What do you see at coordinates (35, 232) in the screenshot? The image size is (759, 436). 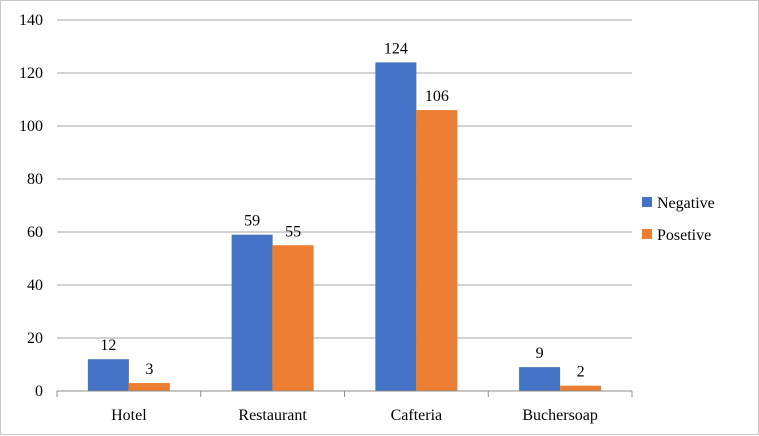 I see `y-tick-label-60: 60` at bounding box center [35, 232].